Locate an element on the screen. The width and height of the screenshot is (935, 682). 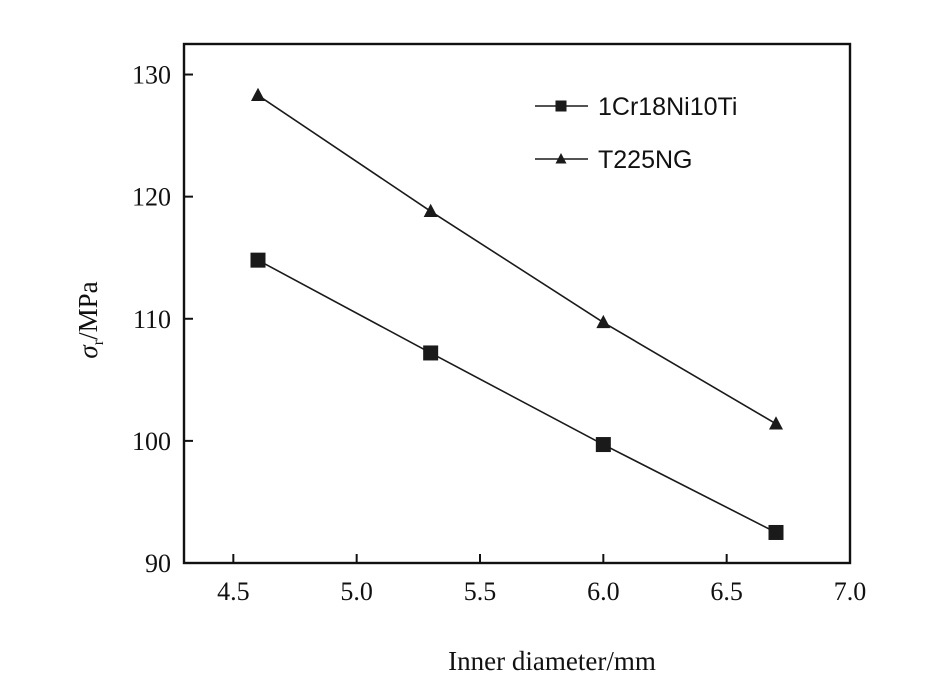
y-axis-title-sigma: σ is located at coordinates (88, 351).